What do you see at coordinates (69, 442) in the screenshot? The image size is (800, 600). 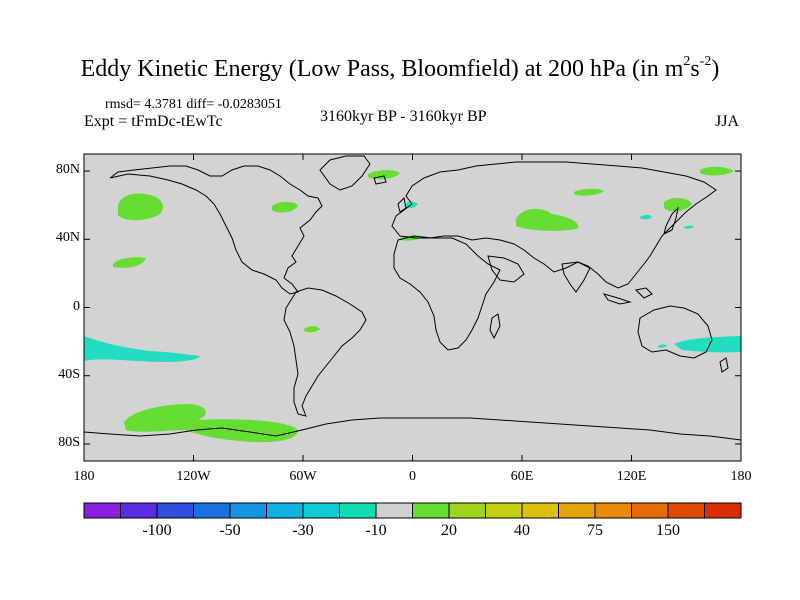 I see `latitude-label: 80S` at bounding box center [69, 442].